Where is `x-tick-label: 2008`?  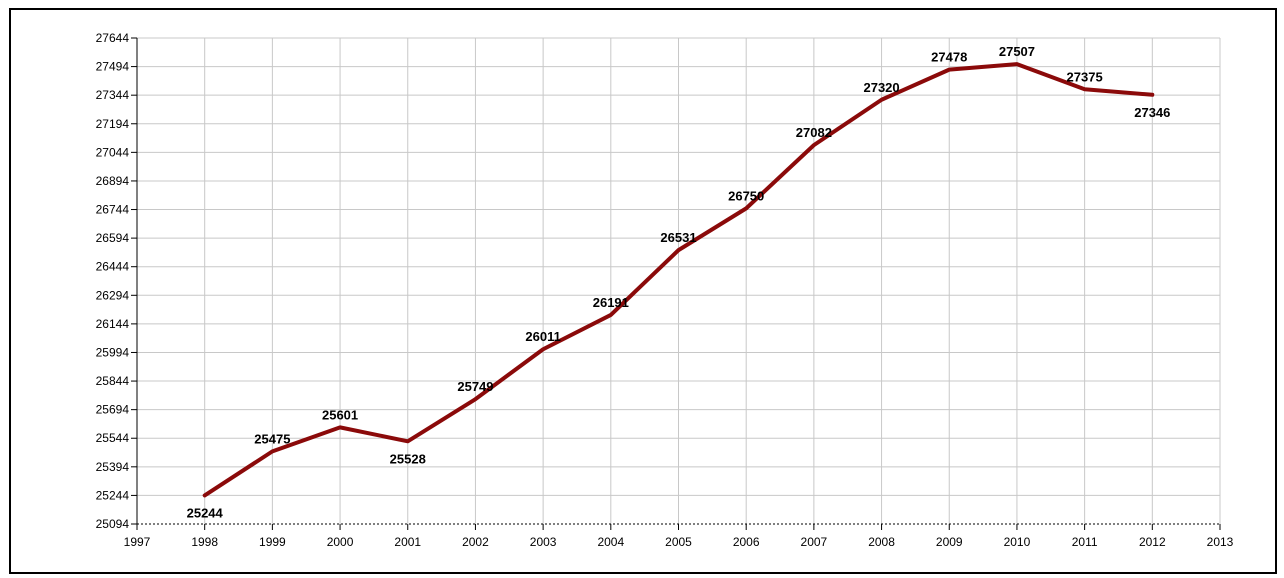
x-tick-label: 2008 is located at coordinates (881, 542).